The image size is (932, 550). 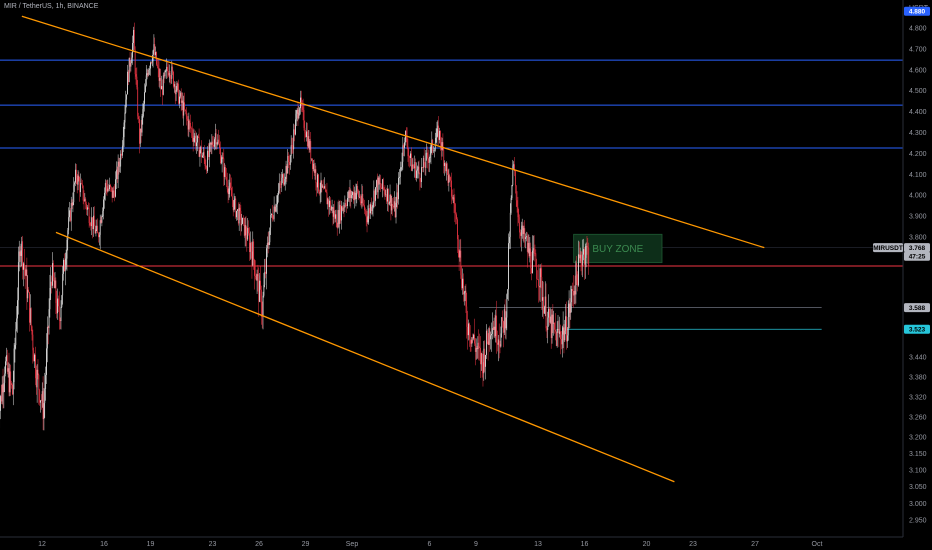 I want to click on price-tag-label-3: 3.588, so click(x=917, y=308).